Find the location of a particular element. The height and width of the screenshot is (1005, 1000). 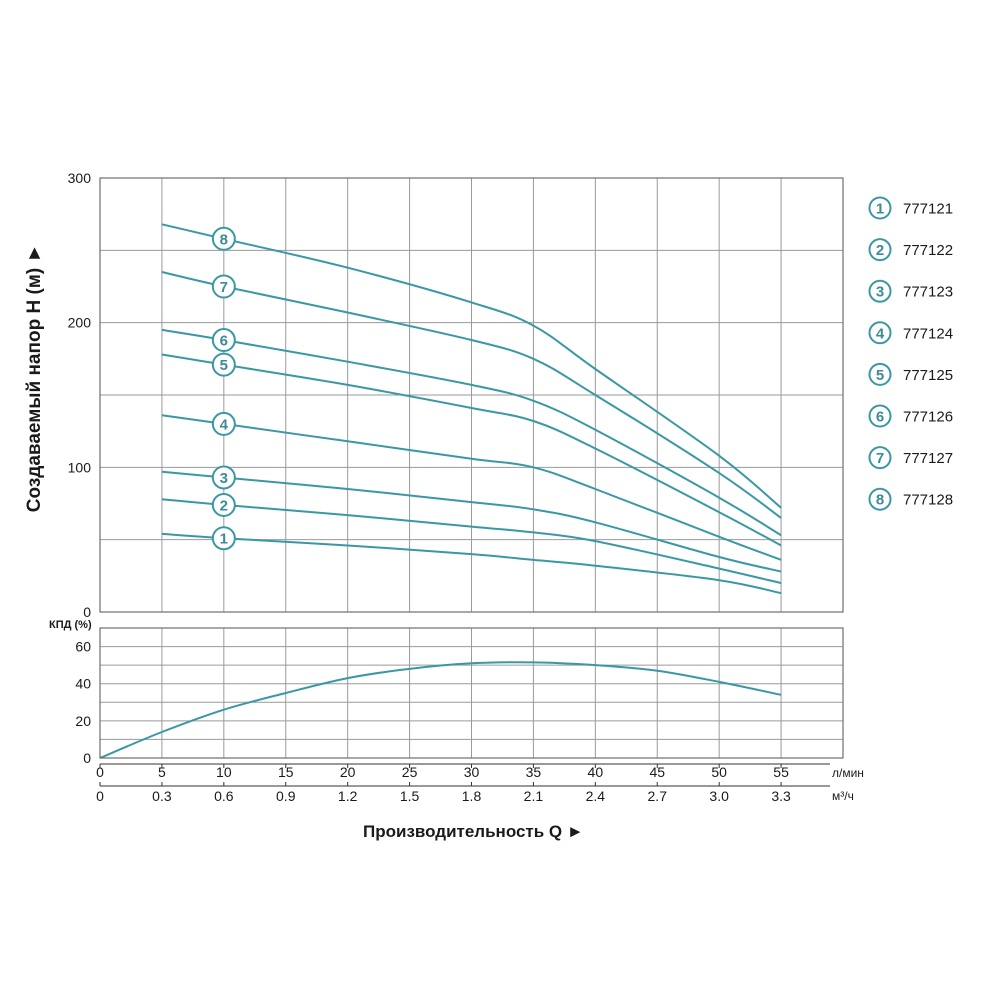

legend-label-777125: 777125 is located at coordinates (928, 375).